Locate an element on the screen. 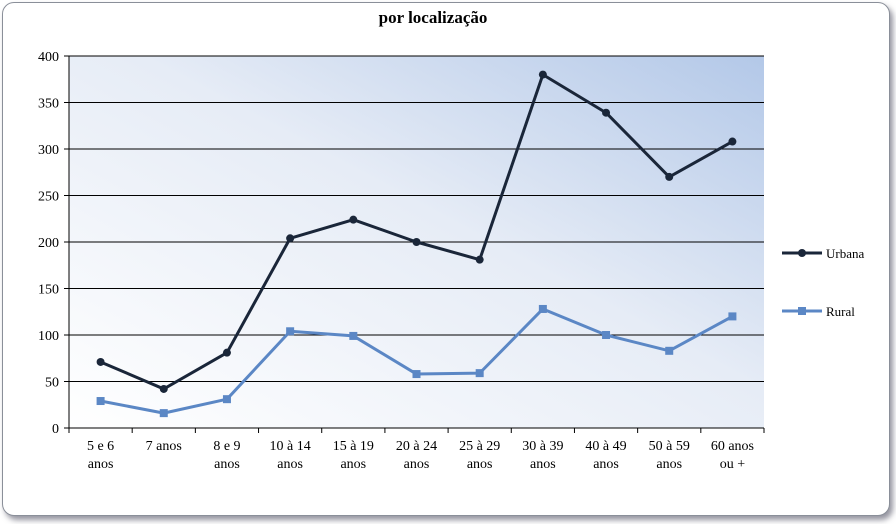  y-axis-ticks: 0 50 100 150 200 250 300 350 400 is located at coordinates (53, 243).